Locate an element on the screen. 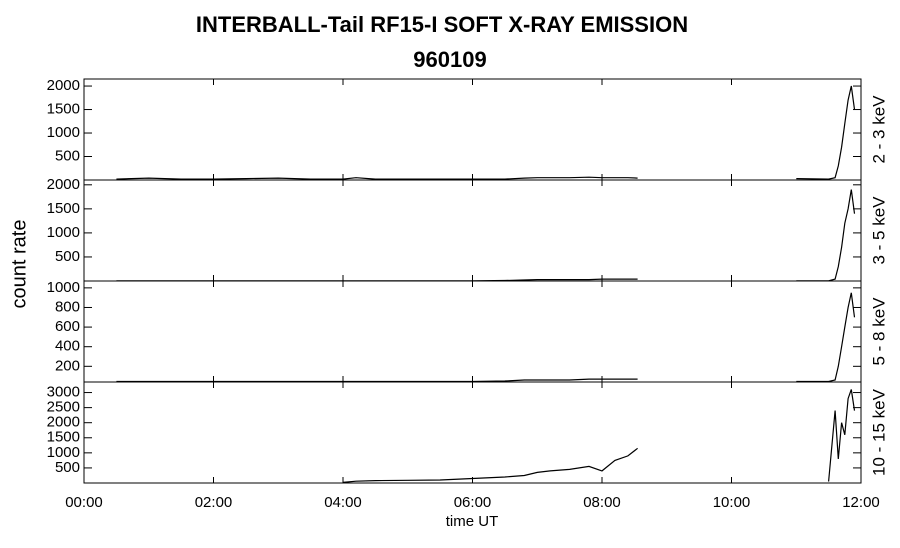 Image resolution: width=900 pixels, height=548 pixels. x-tick-label: 12:00 is located at coordinates (861, 502).